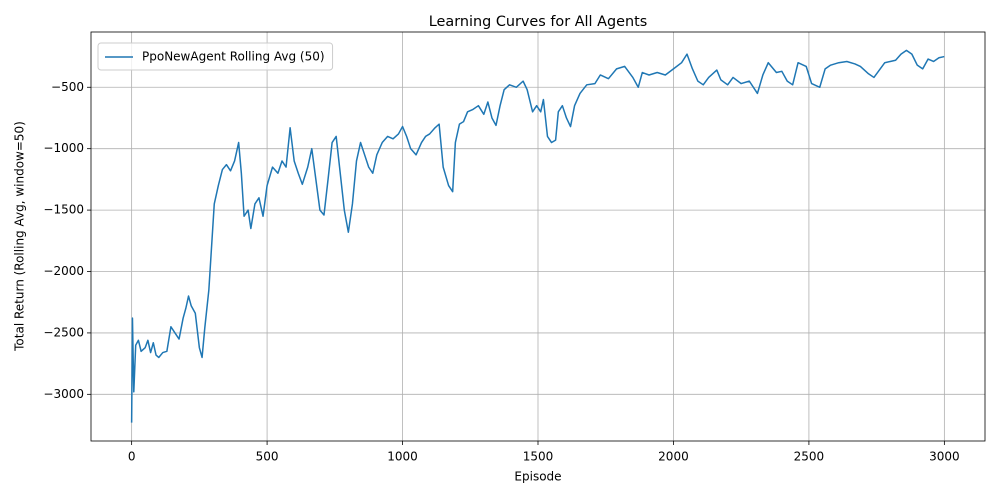 This screenshot has width=1000, height=500. I want to click on x-tick-label: 500, so click(267, 457).